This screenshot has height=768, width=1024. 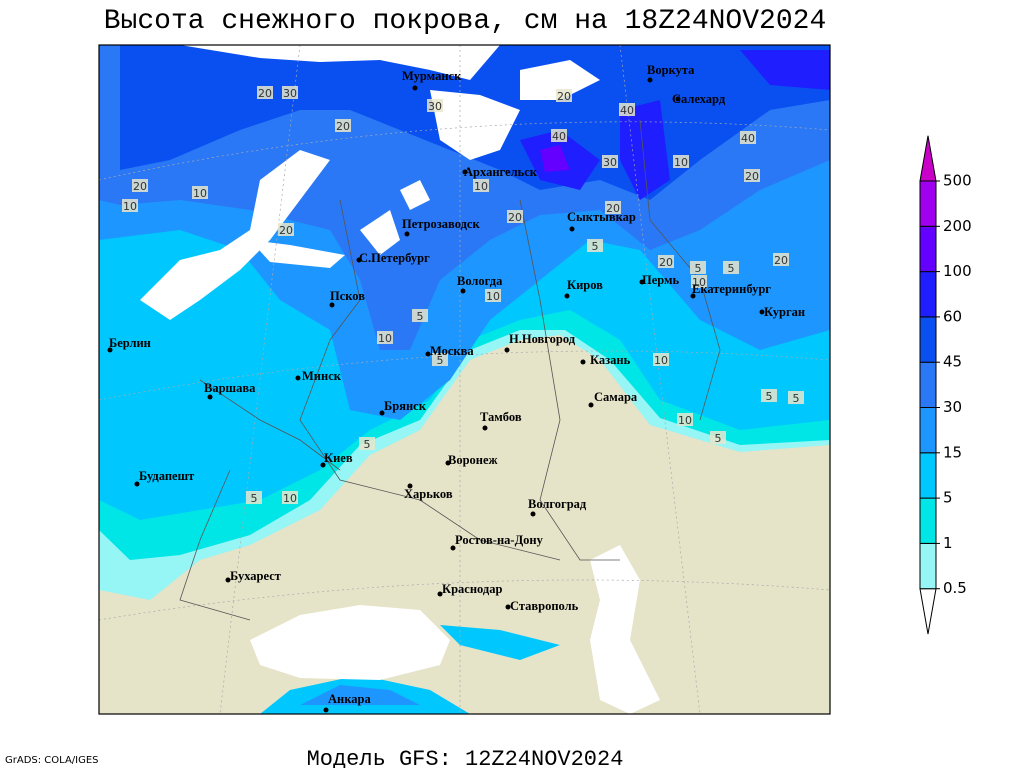 I want to click on colorbar-label: 15, so click(x=952, y=452).